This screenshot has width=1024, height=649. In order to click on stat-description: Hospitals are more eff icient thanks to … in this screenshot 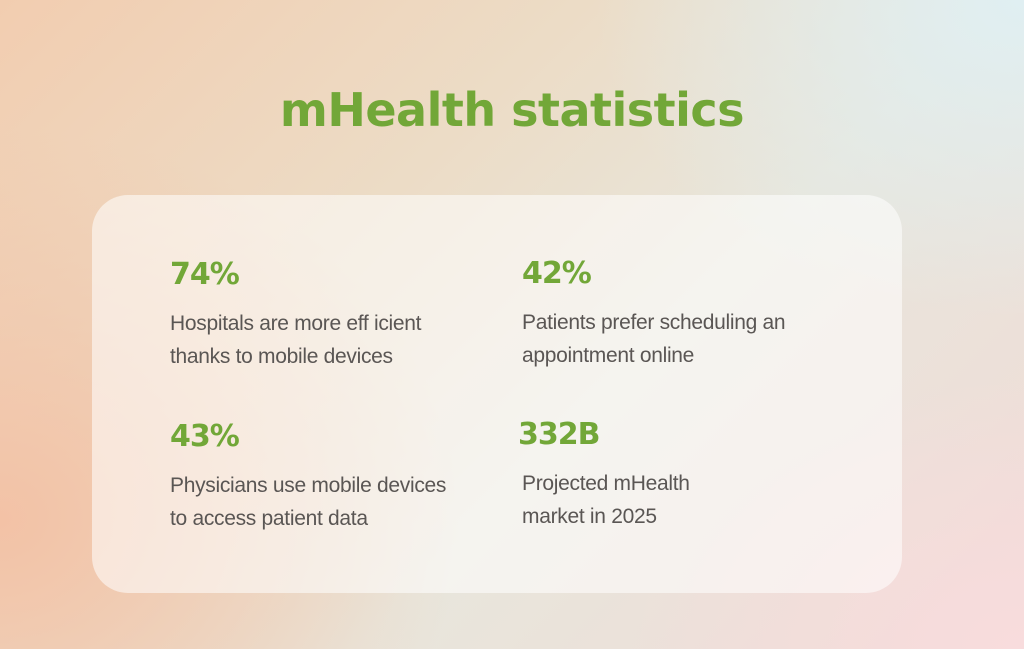, I will do `click(325, 340)`.